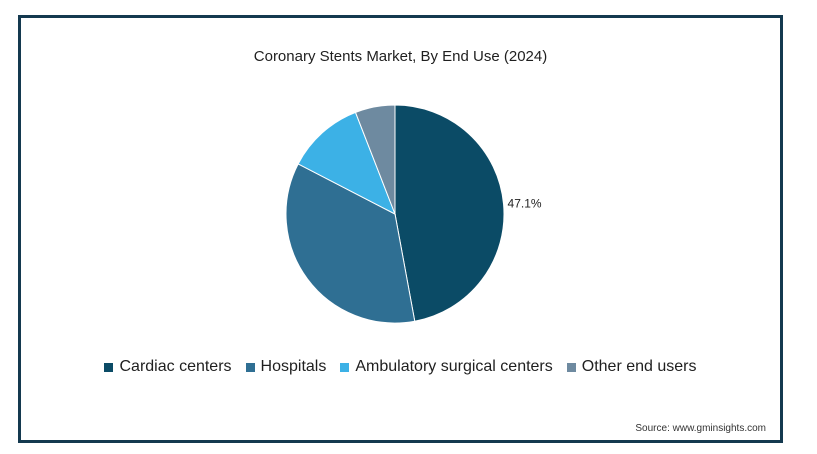  I want to click on pie-slice-hospitals, so click(350, 243).